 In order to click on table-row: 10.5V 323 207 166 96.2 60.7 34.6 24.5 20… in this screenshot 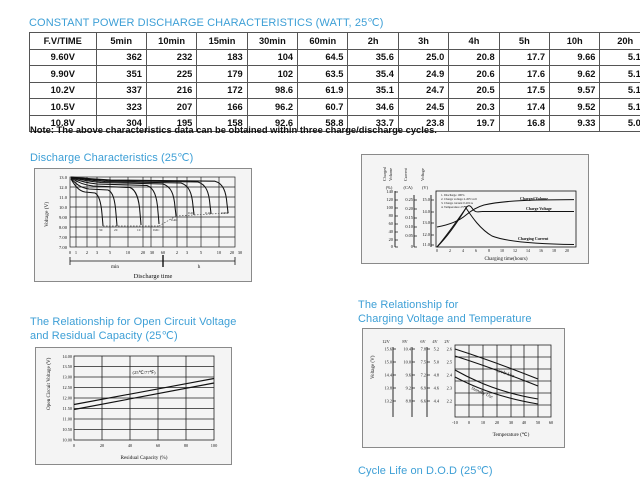, I will do `click(334, 107)`.